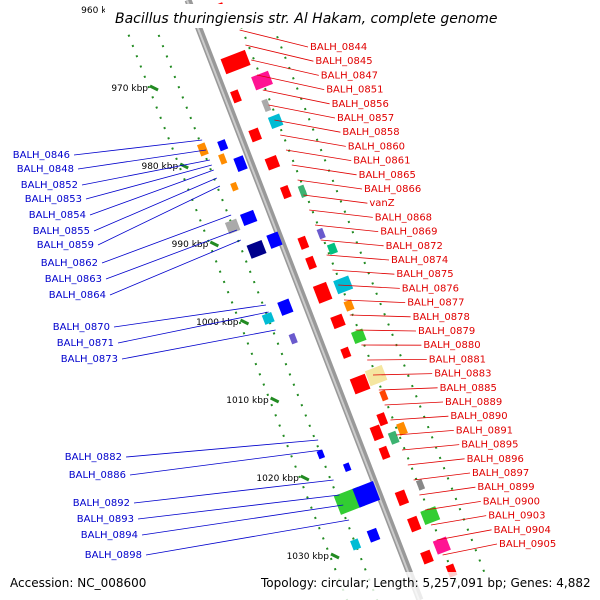 The width and height of the screenshot is (600, 600). I want to click on left-gene-label: BALH_0882, so click(192, 451).